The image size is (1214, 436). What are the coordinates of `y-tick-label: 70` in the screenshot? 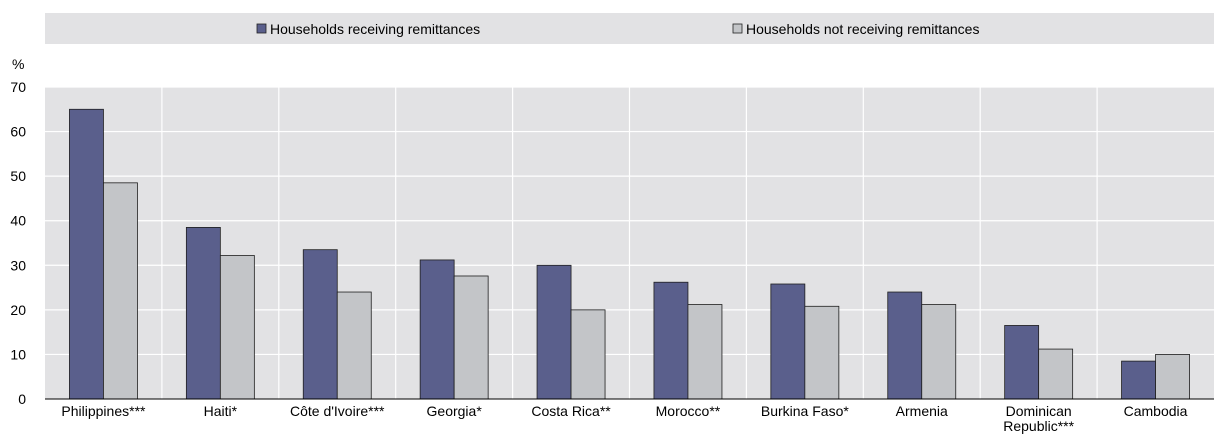 It's located at (18, 87).